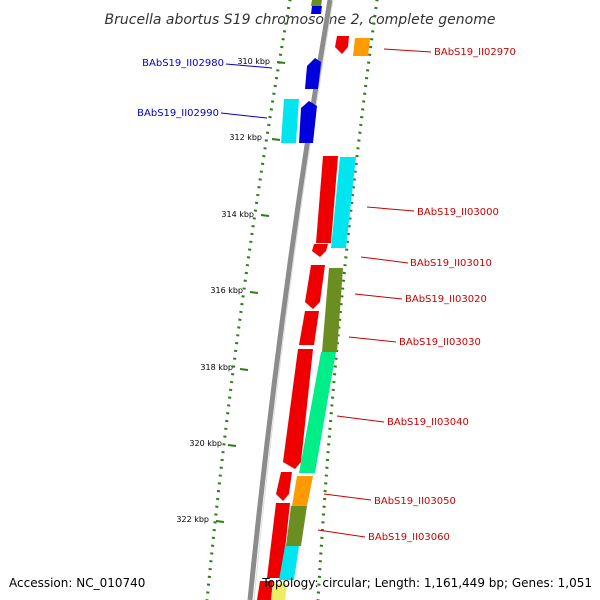 The image size is (600, 600). What do you see at coordinates (205, 443) in the screenshot?
I see `scale-tick-label: 320 kbp` at bounding box center [205, 443].